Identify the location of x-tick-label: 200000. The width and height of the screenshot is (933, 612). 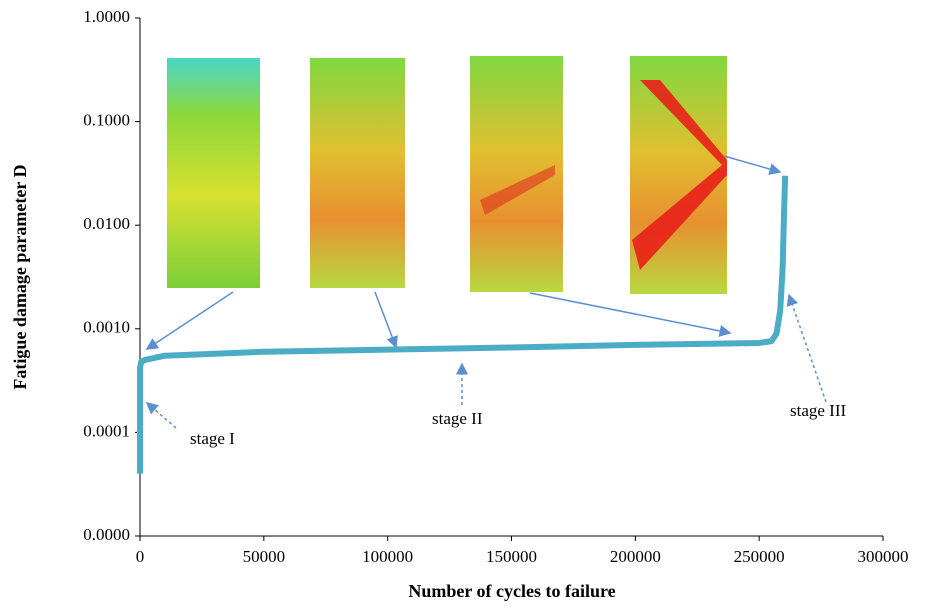
(635, 556).